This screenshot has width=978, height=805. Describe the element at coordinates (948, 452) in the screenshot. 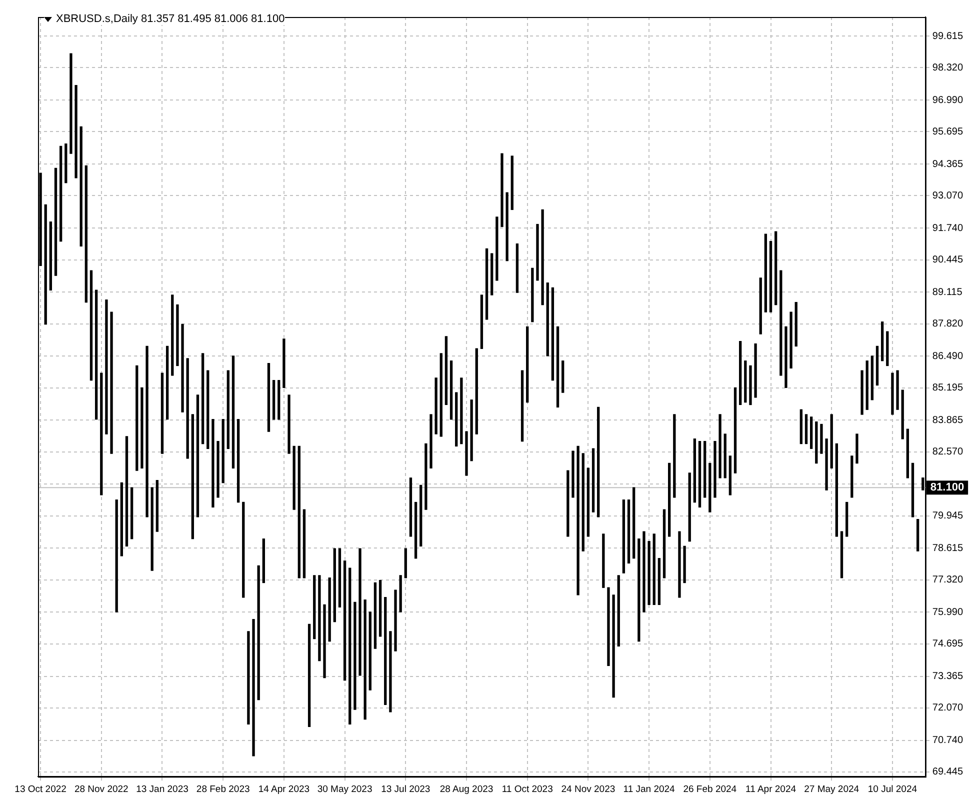

I see `y-tick-label: 82.570` at that location.